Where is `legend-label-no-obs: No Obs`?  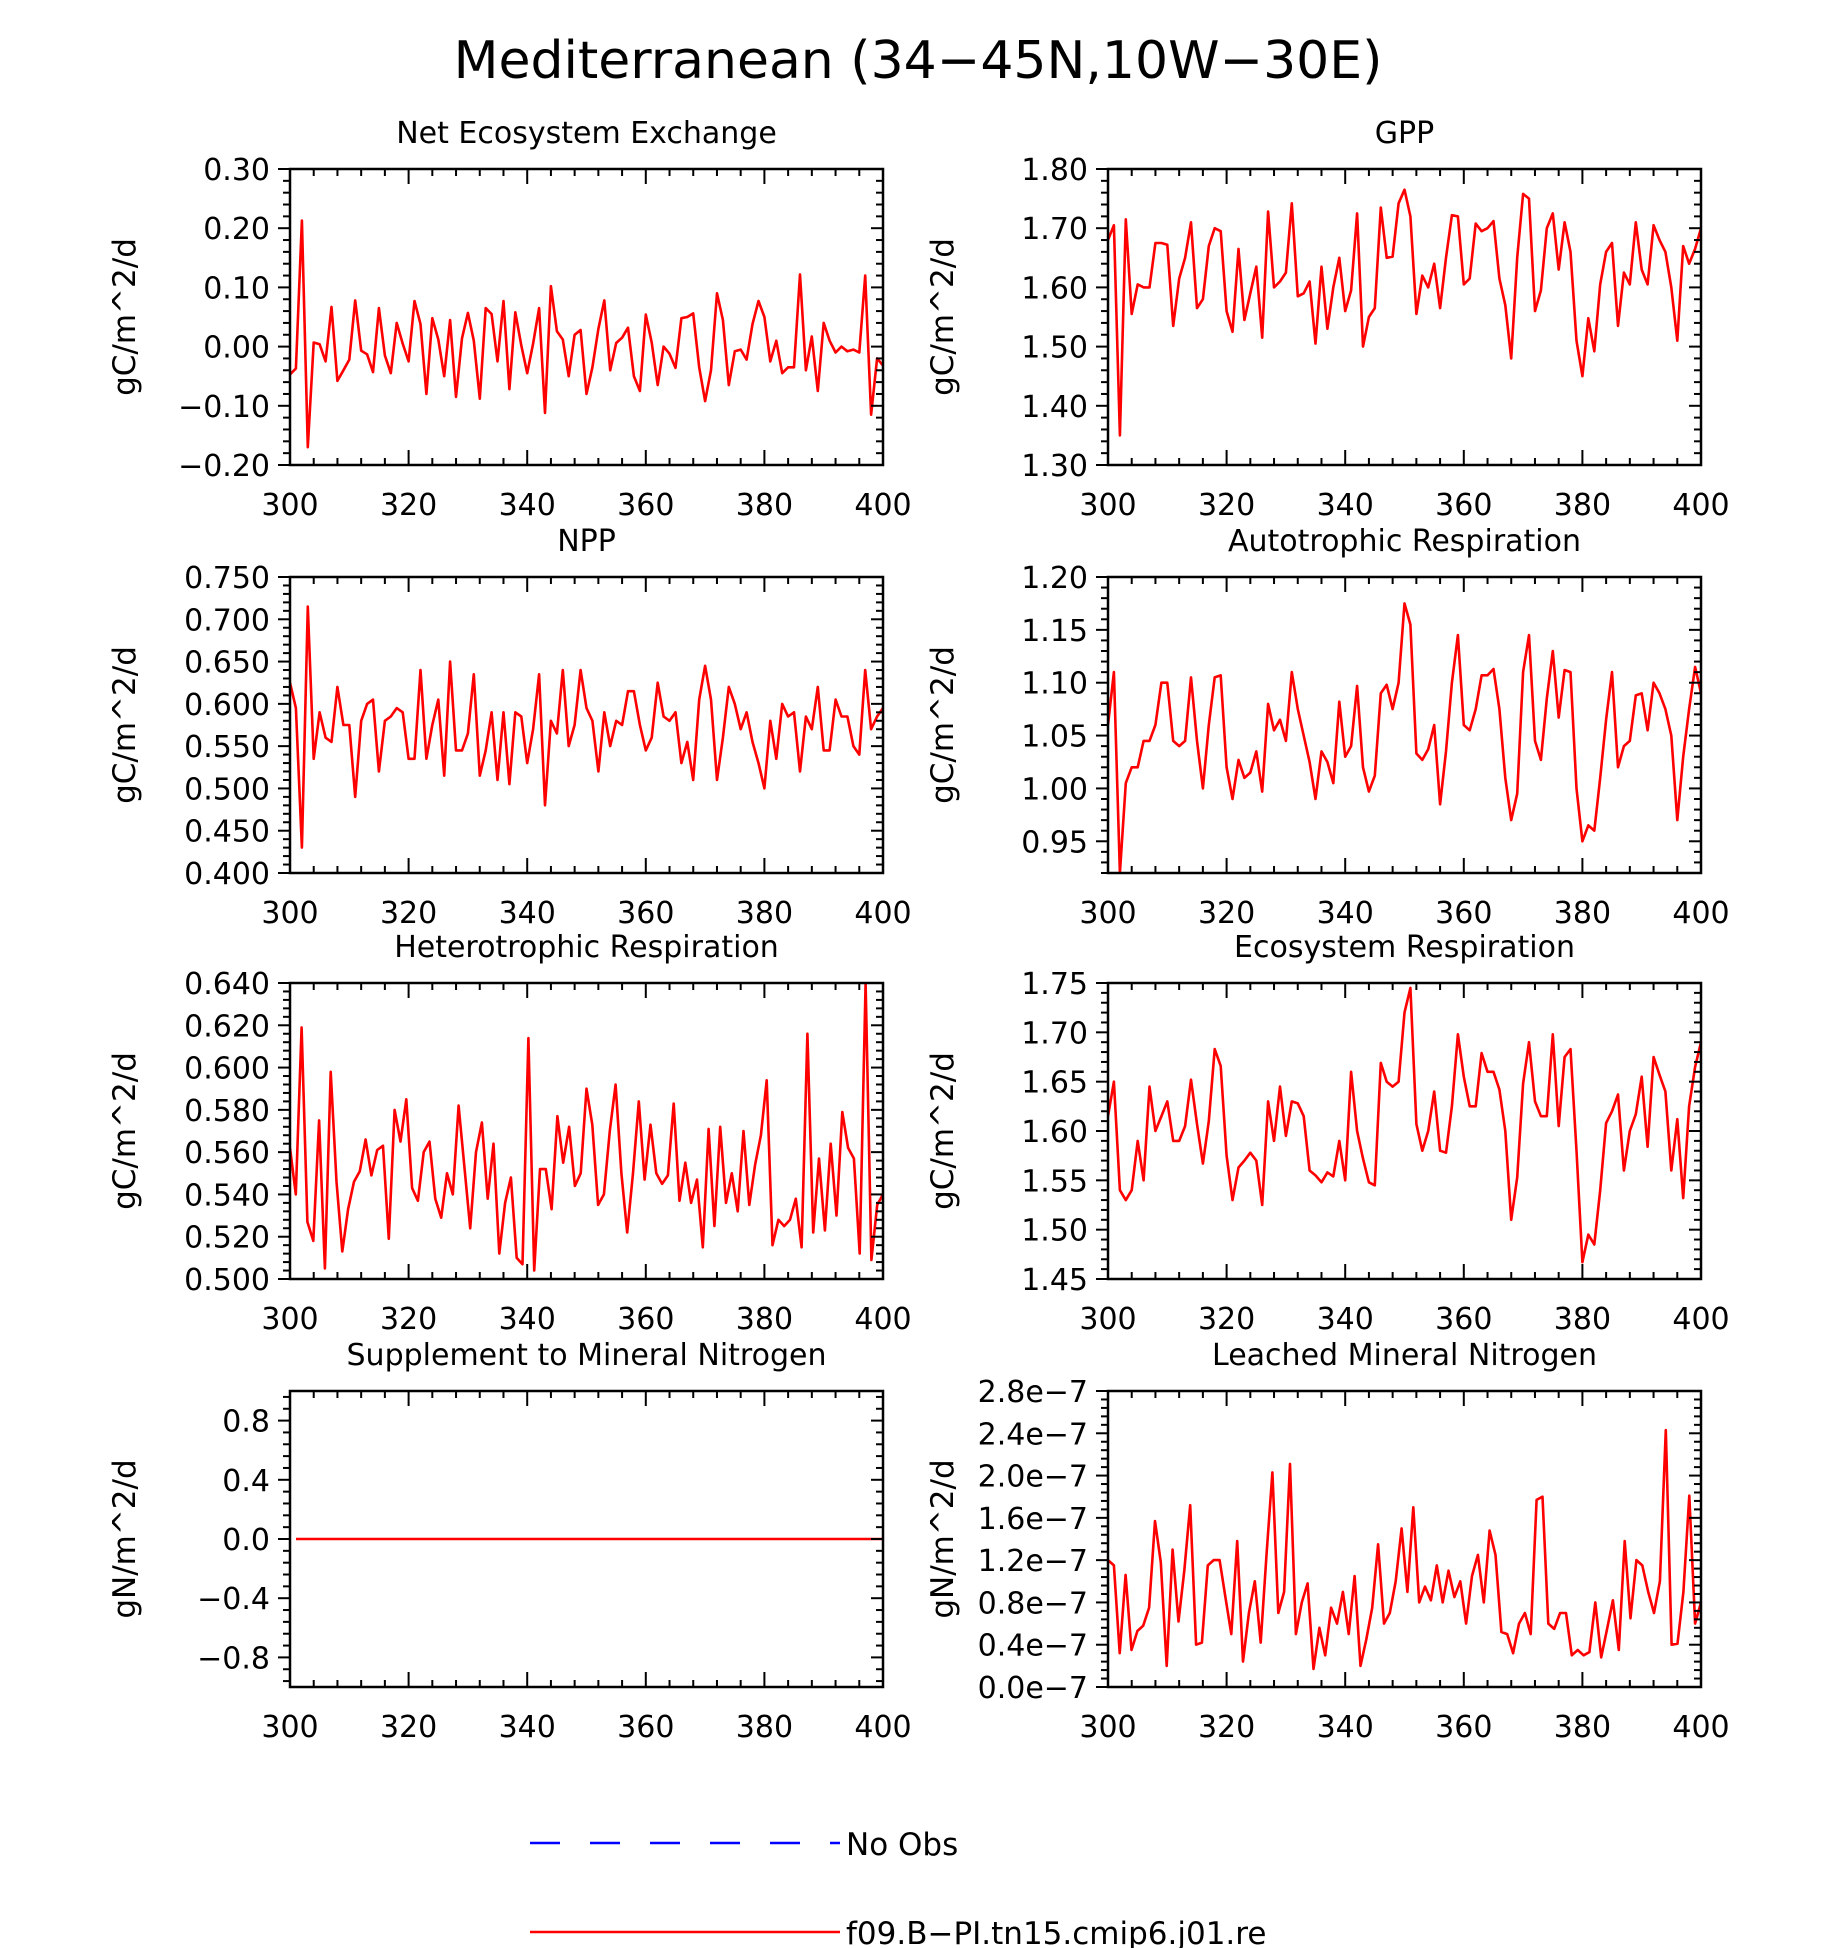 legend-label-no-obs: No Obs is located at coordinates (902, 1845).